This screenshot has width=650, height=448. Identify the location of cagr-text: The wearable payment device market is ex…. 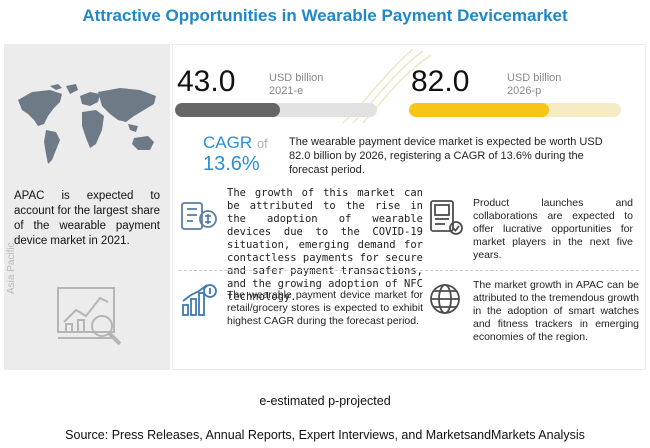
(446, 156).